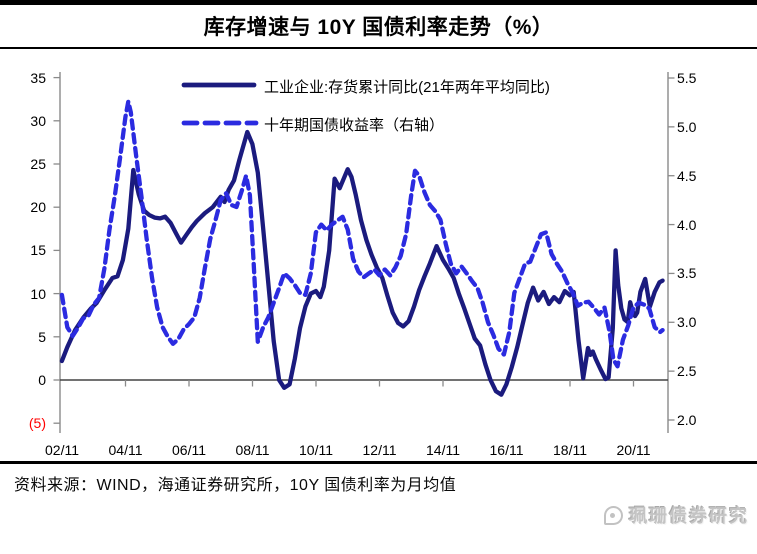 The height and width of the screenshot is (554, 757). What do you see at coordinates (687, 420) in the screenshot?
I see `y-axis-right-label: 2.0` at bounding box center [687, 420].